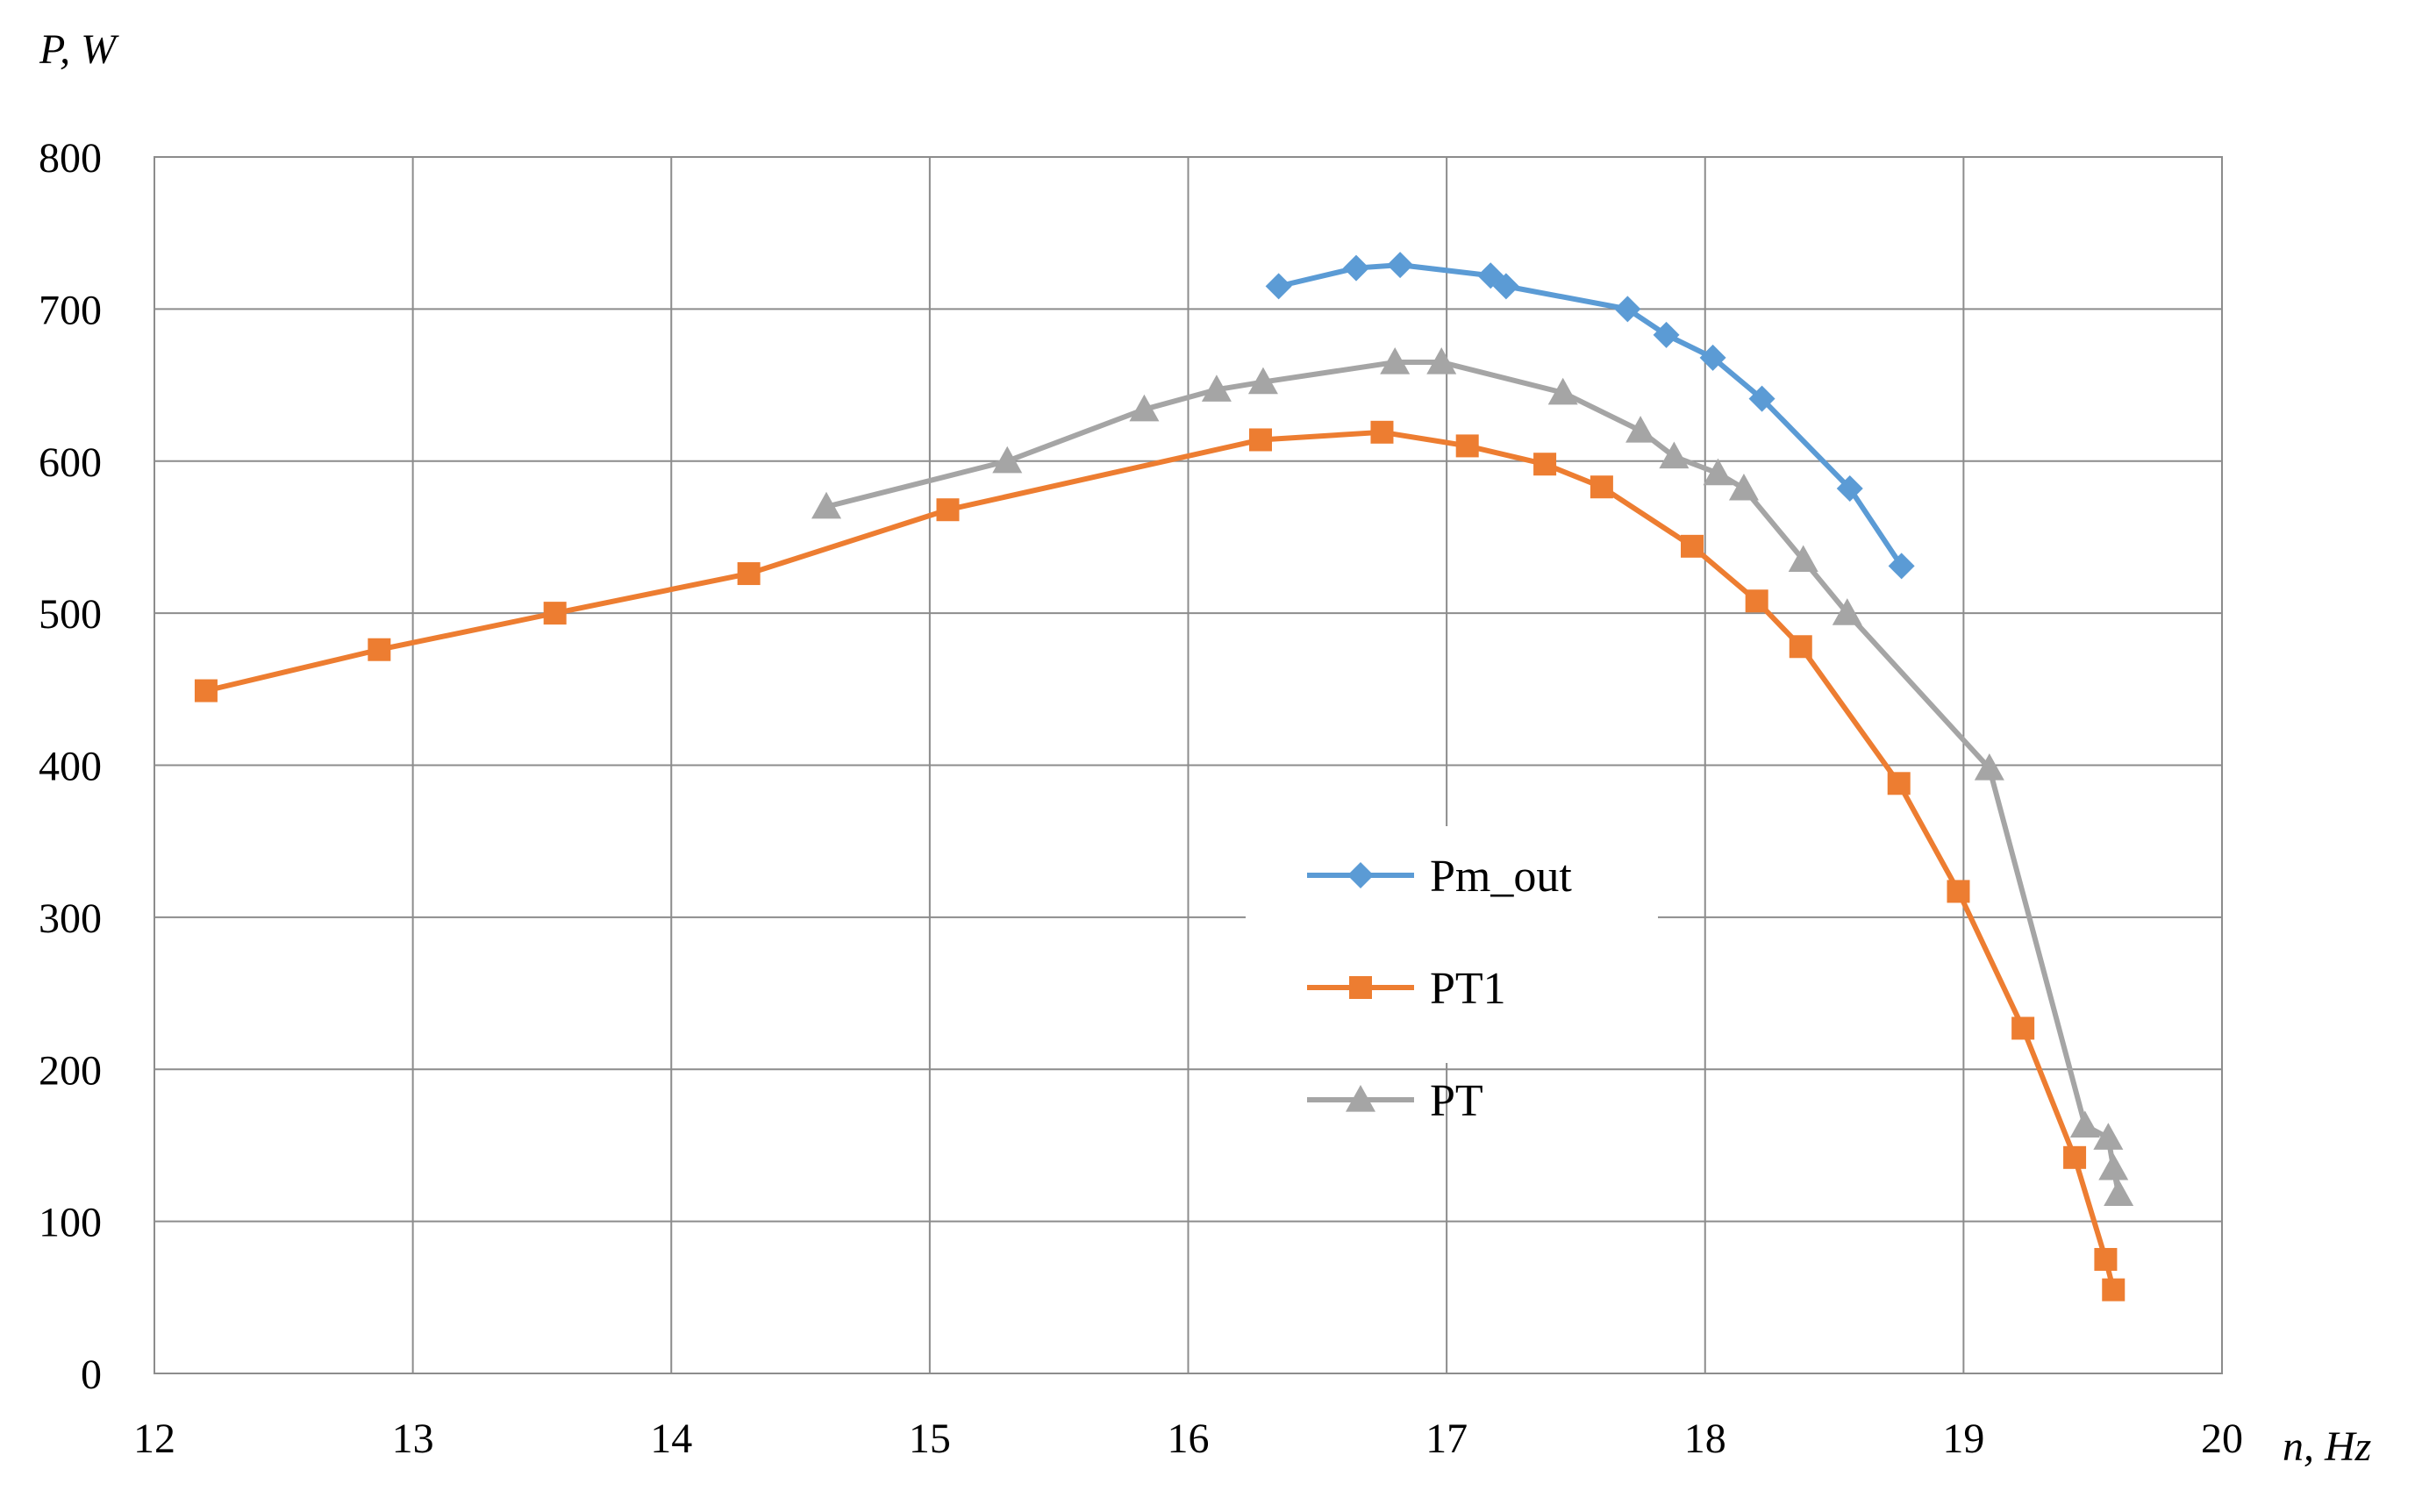  I want to click on legend-marker-pm-out, so click(1360, 875).